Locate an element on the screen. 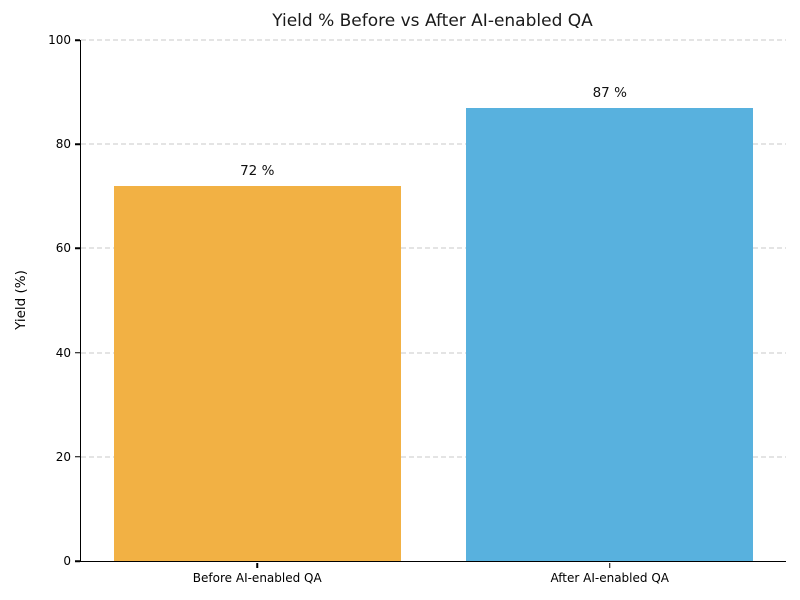 This screenshot has width=800, height=600. bar-value-label: 72 % is located at coordinates (257, 170).